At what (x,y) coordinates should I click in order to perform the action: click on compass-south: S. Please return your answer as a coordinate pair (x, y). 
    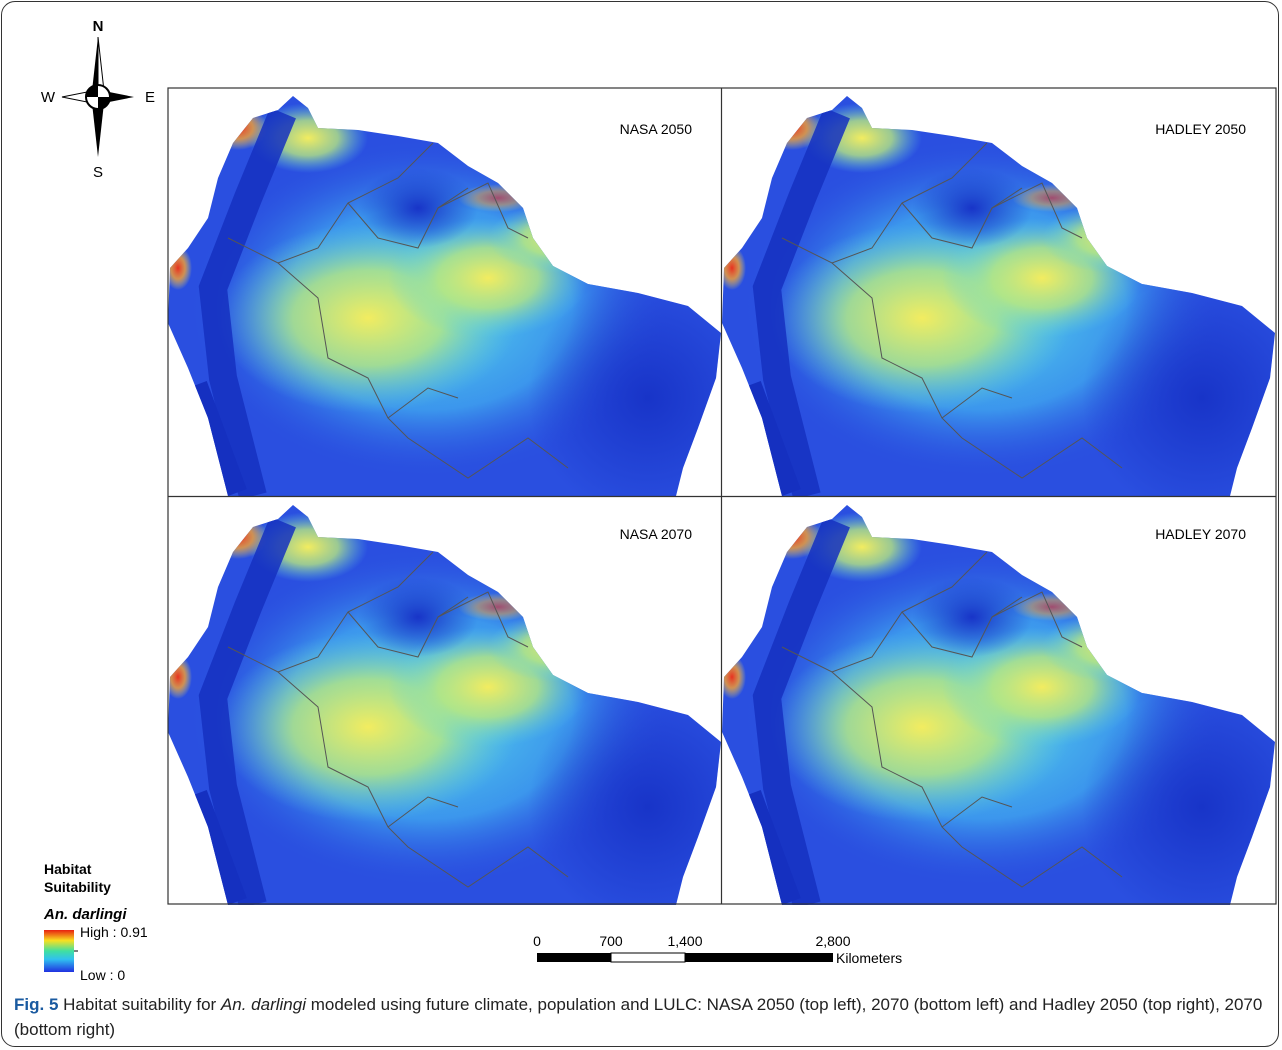
    Looking at the image, I should click on (98, 172).